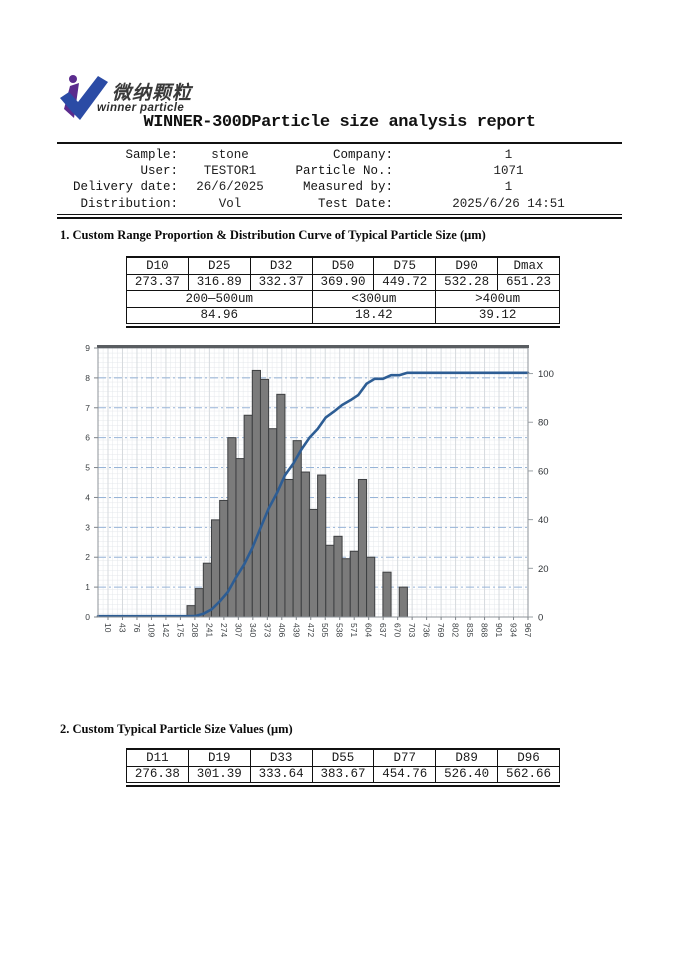  What do you see at coordinates (87, 527) in the screenshot?
I see `svg-text: 3` at bounding box center [87, 527].